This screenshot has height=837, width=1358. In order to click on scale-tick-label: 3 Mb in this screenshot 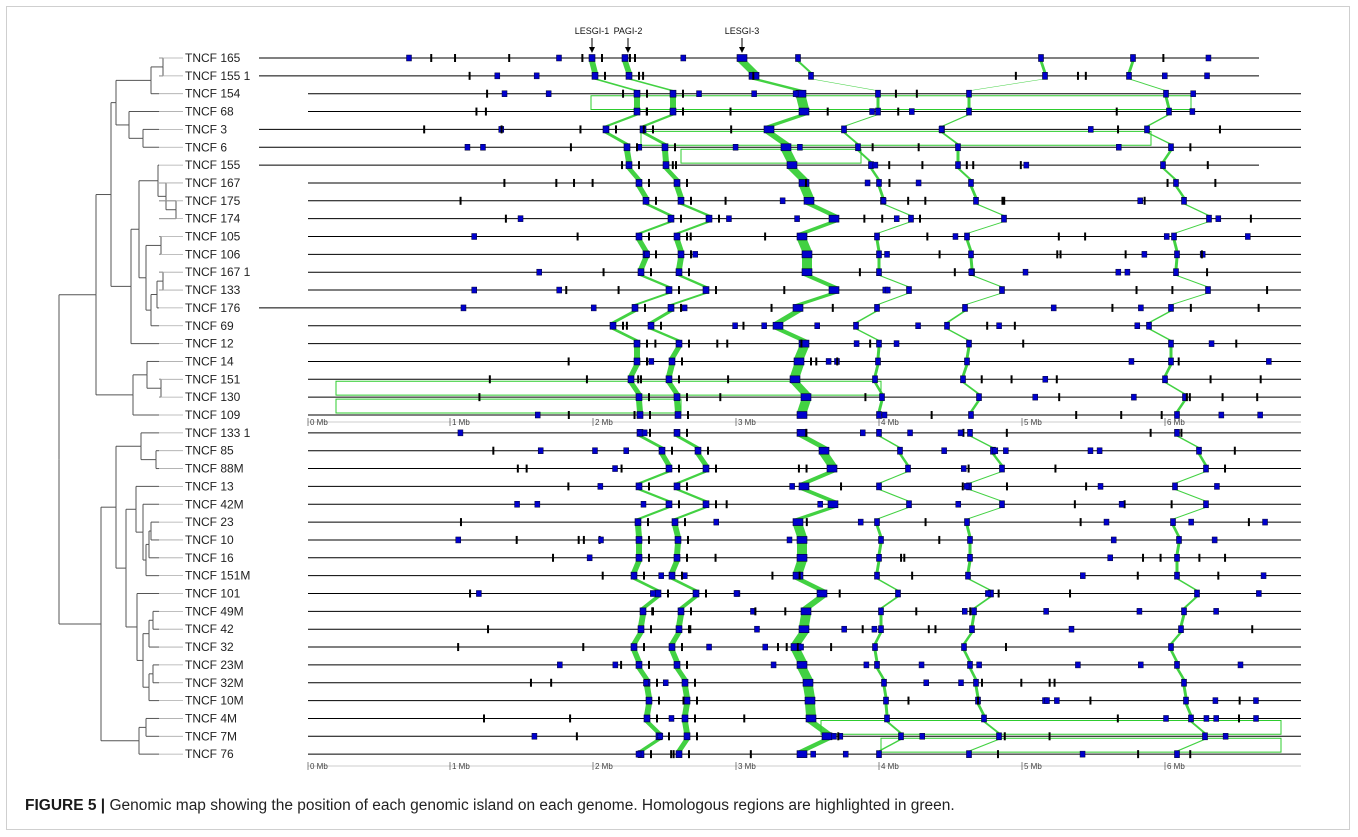, I will do `click(747, 422)`.